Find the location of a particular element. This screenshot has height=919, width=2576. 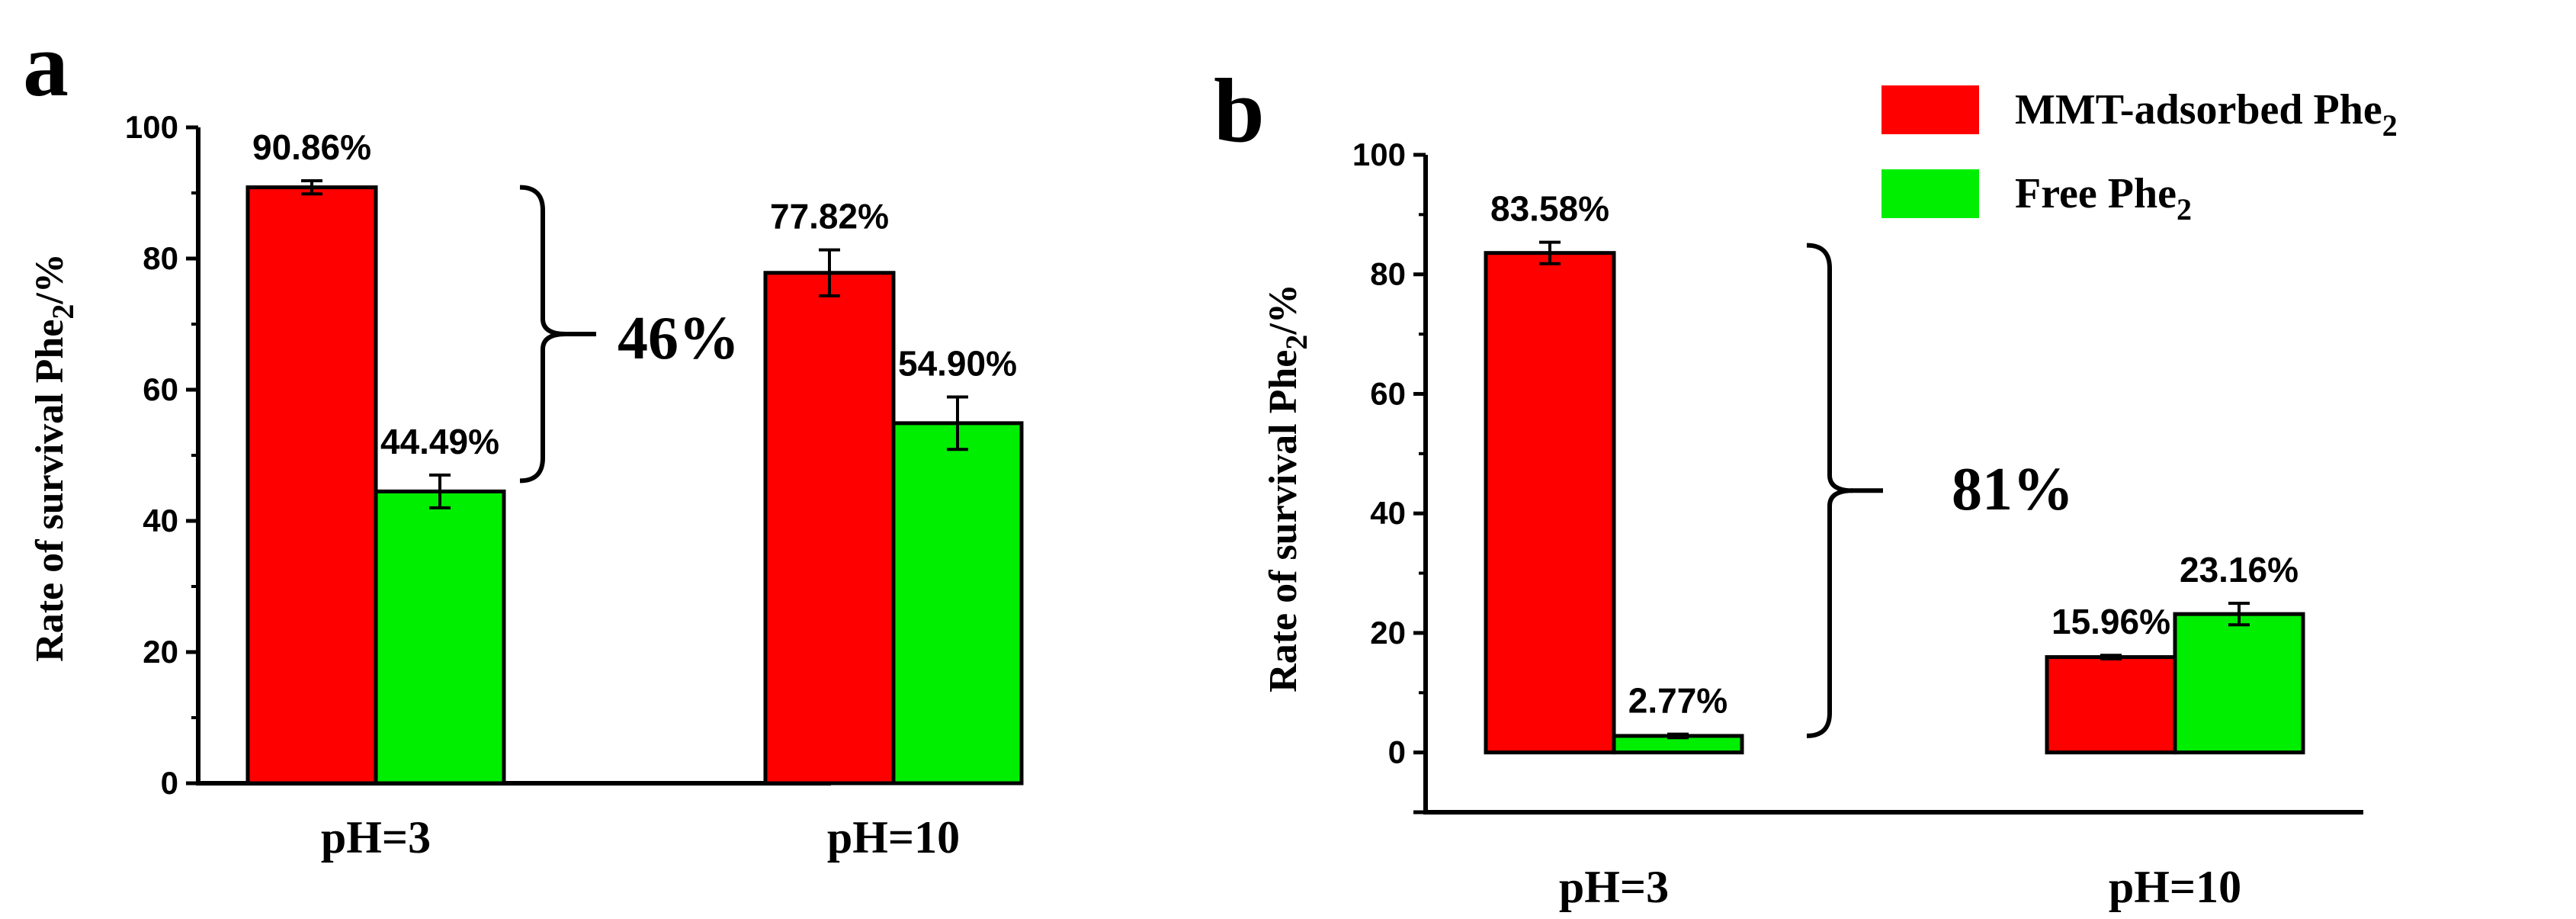

data-label: 54.90% is located at coordinates (957, 363).